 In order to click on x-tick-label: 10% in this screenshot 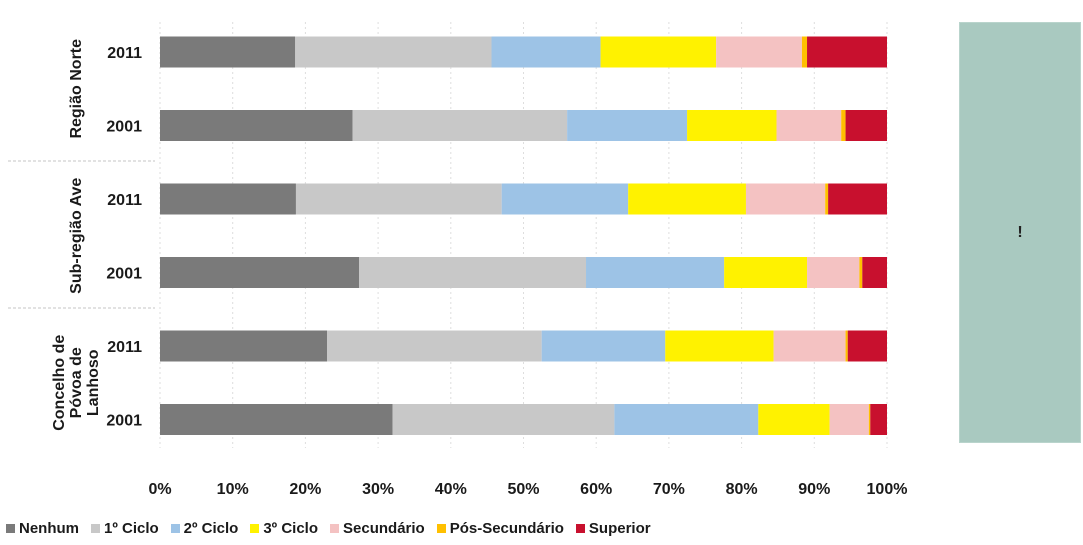, I will do `click(233, 489)`.